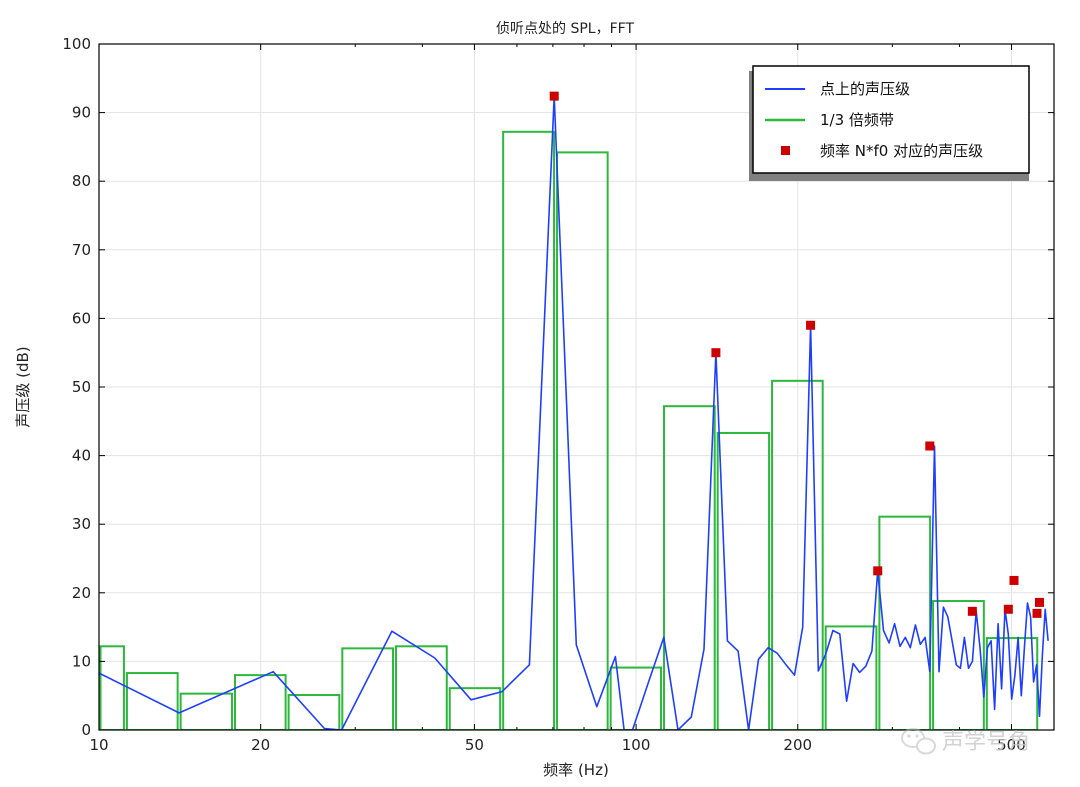  I want to click on y-tick-label: 90, so click(81, 113).